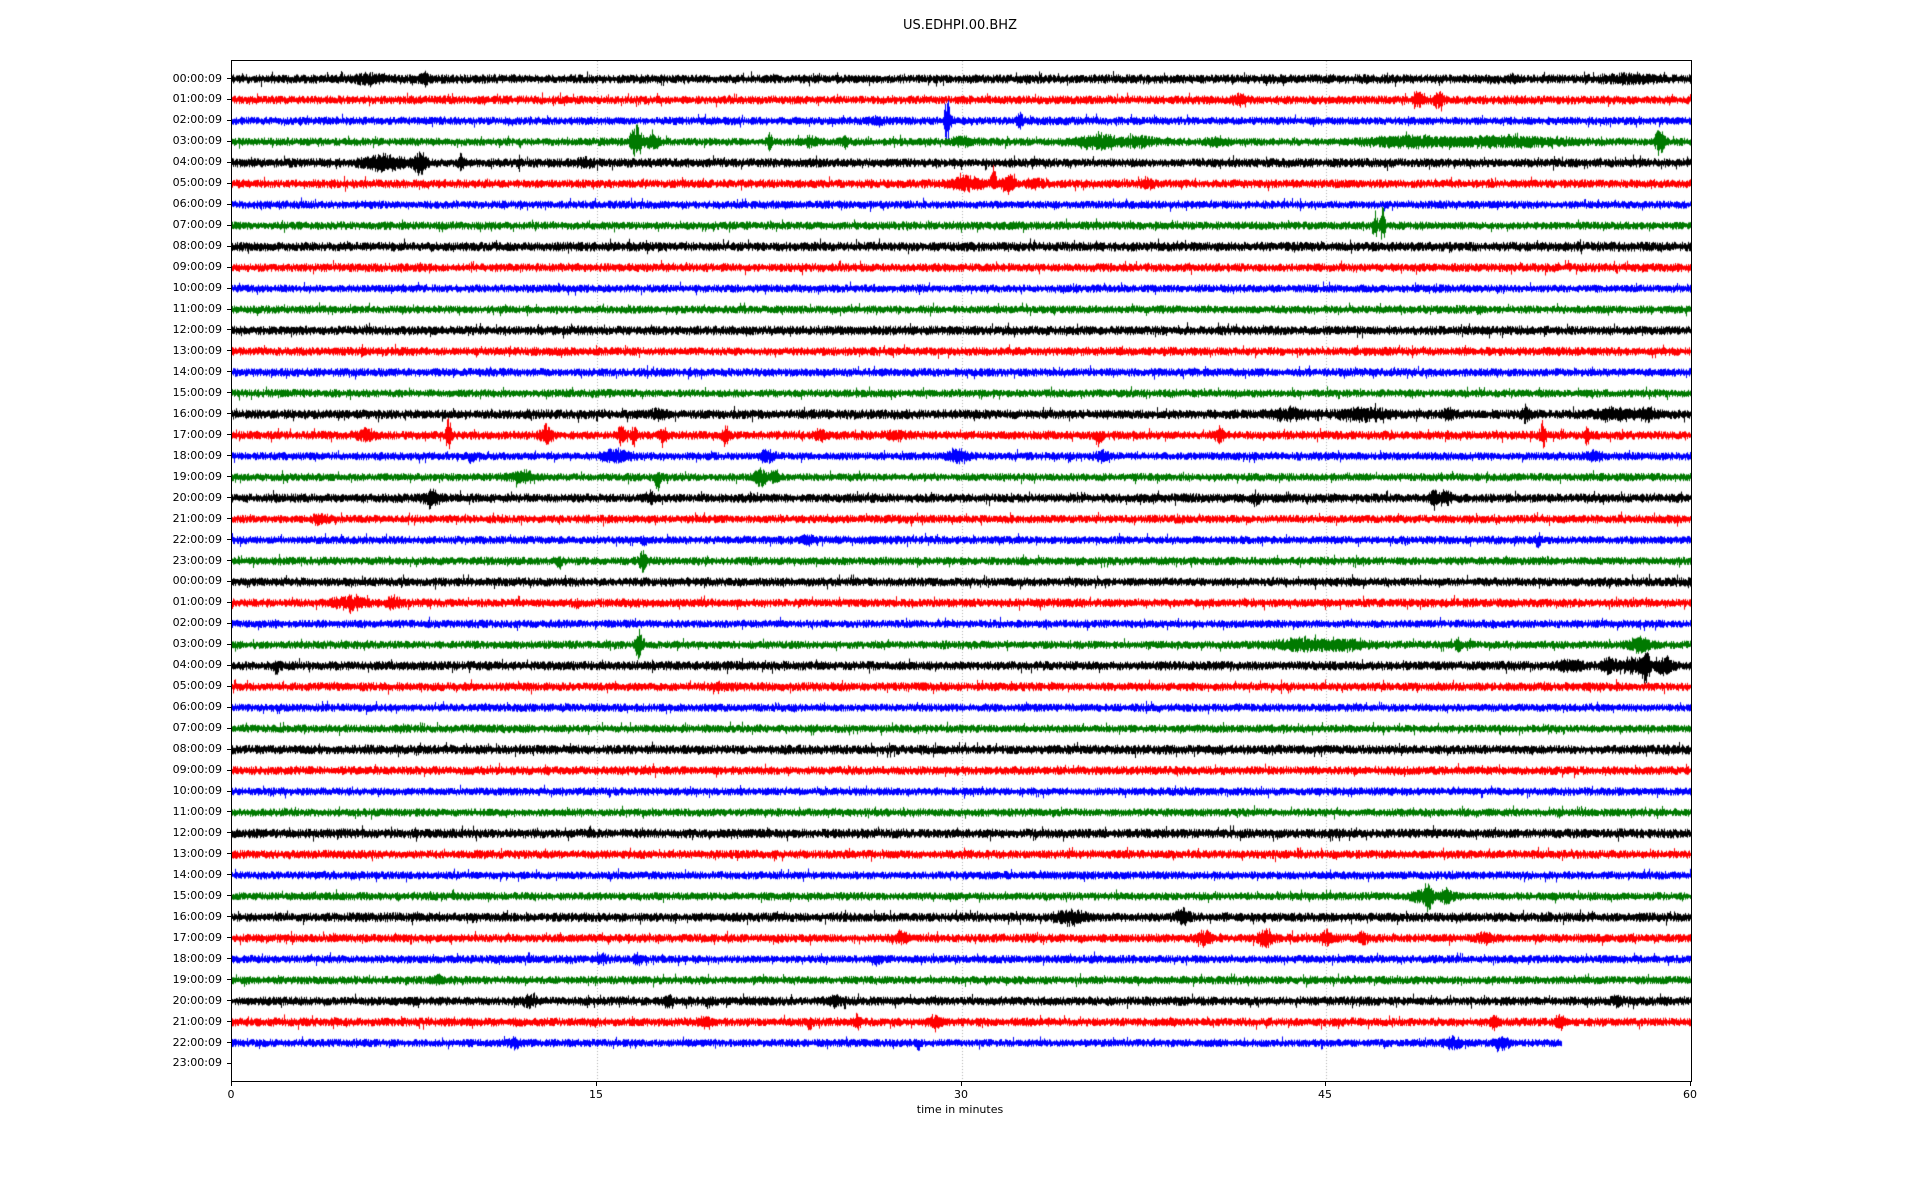 The width and height of the screenshot is (1920, 1200). I want to click on x-tick-label: 30, so click(961, 1094).